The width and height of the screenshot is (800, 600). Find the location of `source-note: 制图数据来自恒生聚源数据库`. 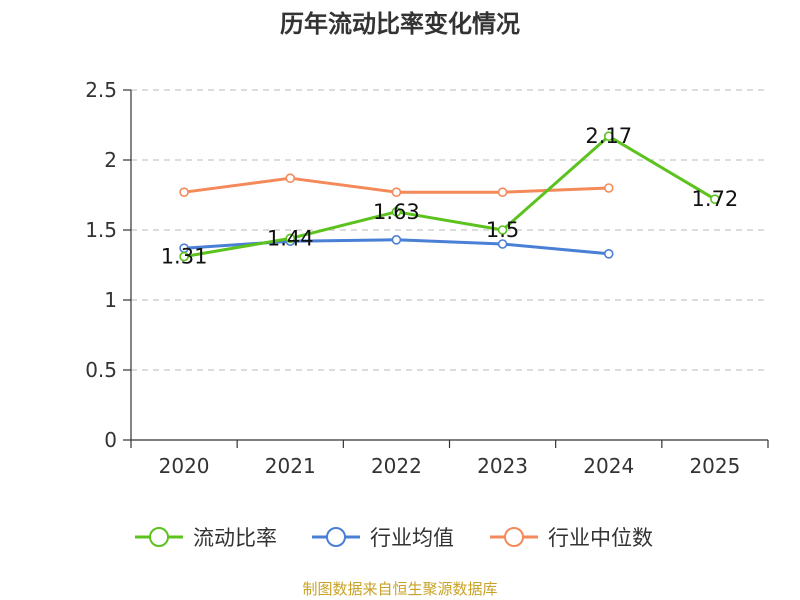

source-note: 制图数据来自恒生聚源数据库 is located at coordinates (400, 589).